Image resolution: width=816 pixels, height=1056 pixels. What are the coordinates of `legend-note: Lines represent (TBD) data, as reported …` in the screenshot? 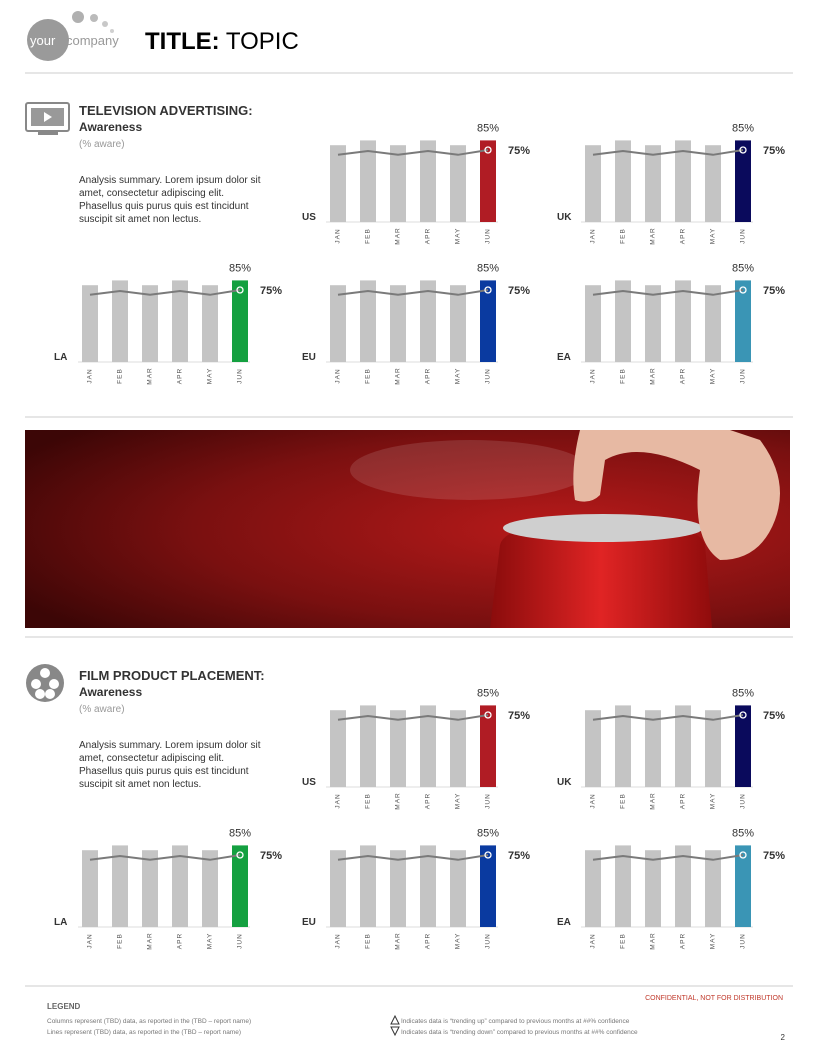 It's located at (144, 1032).